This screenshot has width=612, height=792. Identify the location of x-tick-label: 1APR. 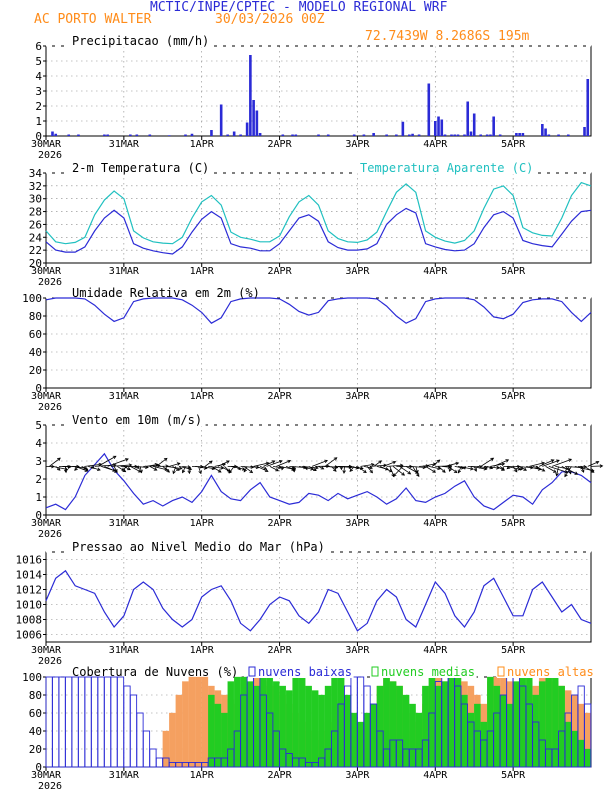
(202, 650).